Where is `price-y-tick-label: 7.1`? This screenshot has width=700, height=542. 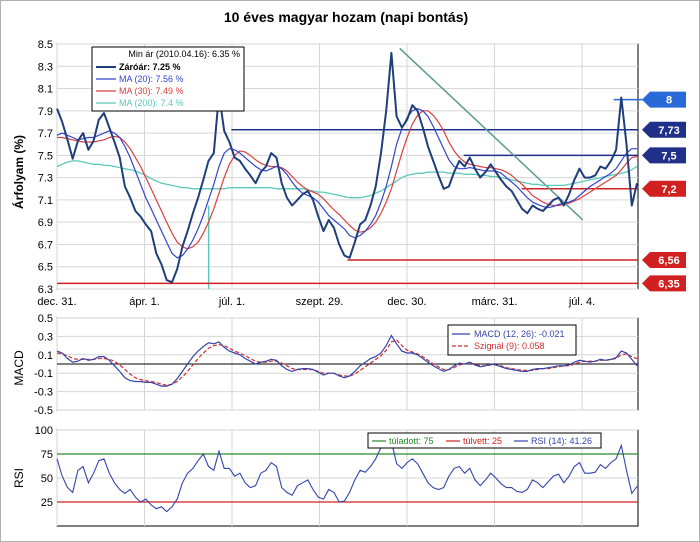 price-y-tick-label: 7.1 is located at coordinates (45, 201).